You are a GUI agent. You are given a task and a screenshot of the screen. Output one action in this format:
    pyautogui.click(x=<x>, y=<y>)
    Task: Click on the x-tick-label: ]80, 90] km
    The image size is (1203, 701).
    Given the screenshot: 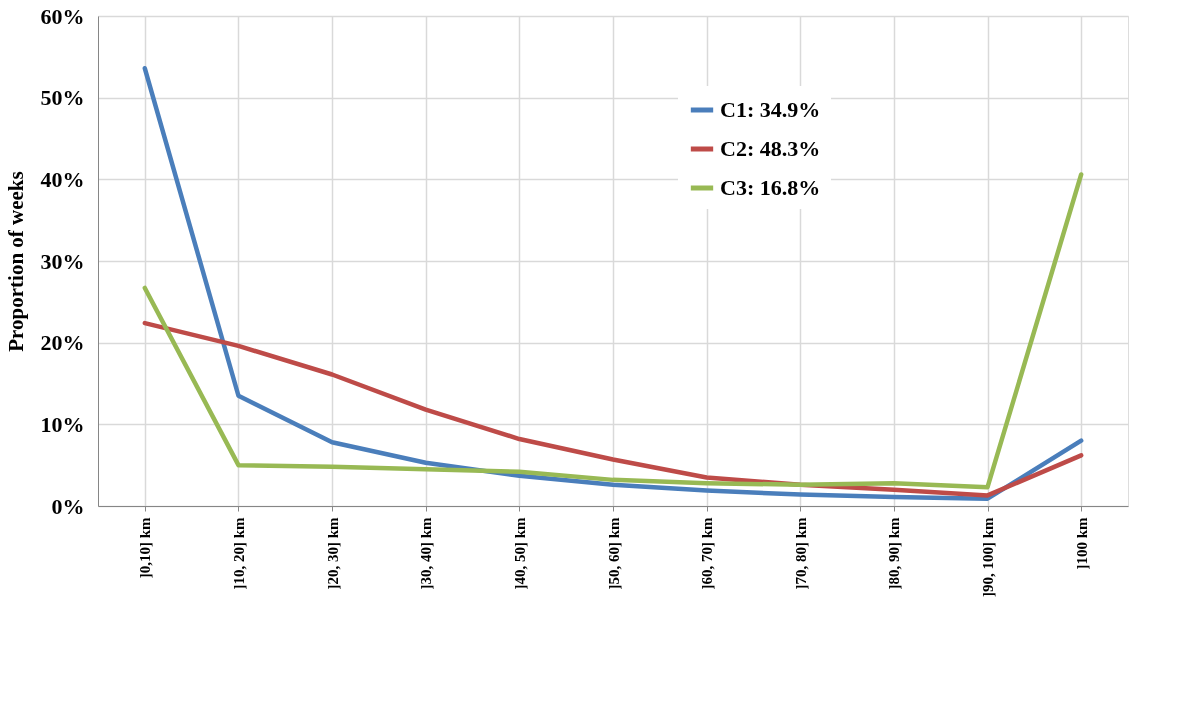 What is the action you would take?
    pyautogui.click(x=894, y=553)
    